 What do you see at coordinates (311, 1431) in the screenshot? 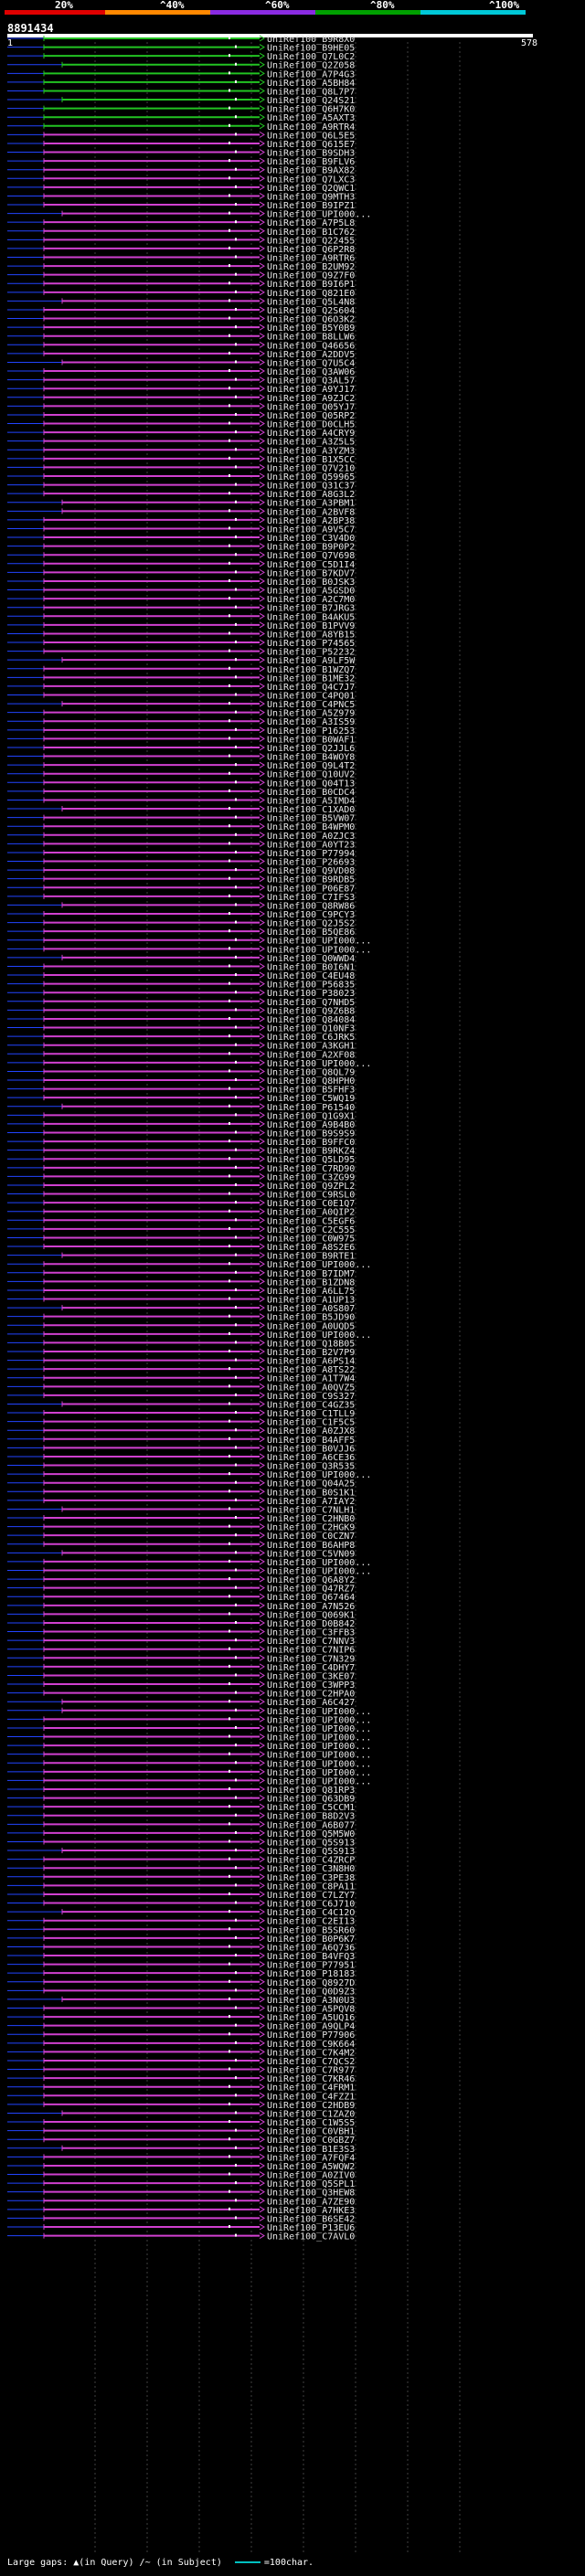
I see `hit-label: UniRef100_A0ZJX8` at bounding box center [311, 1431].